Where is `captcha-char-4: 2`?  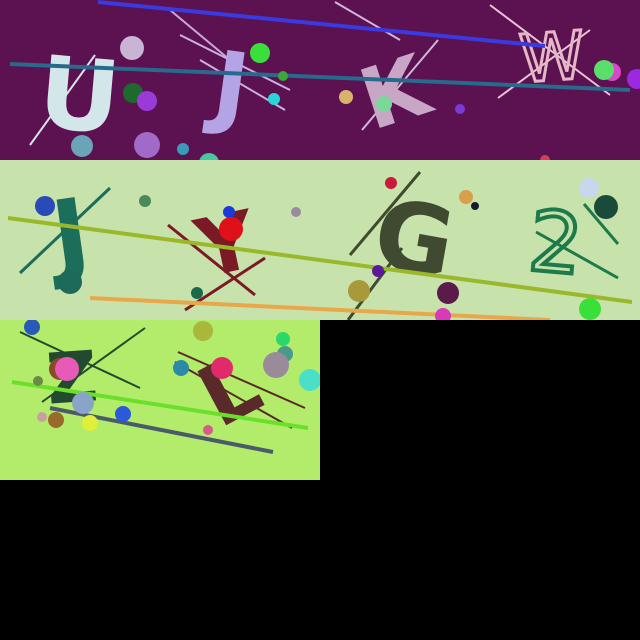 captcha-char-4: 2 is located at coordinates (556, 243).